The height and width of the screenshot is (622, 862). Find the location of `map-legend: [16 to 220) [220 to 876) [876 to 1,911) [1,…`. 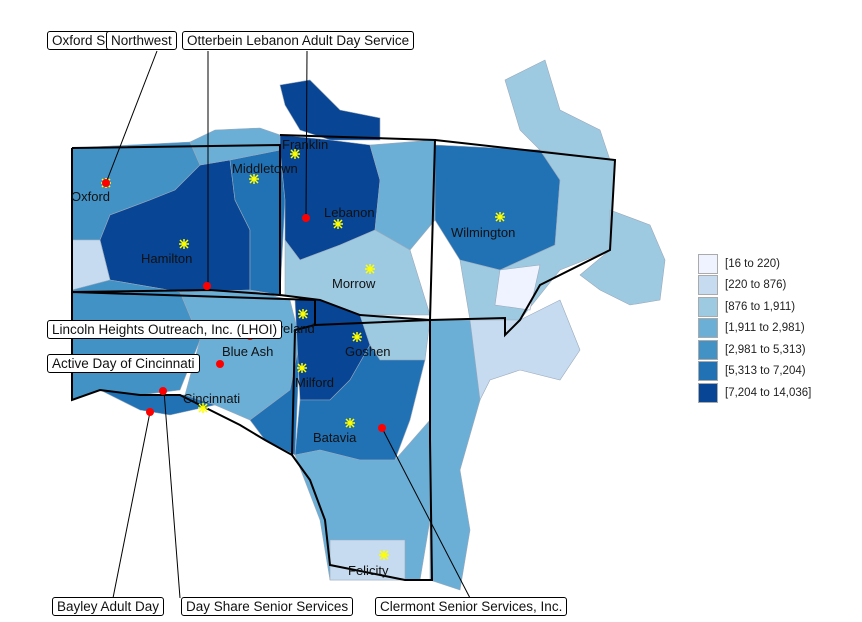

map-legend: [16 to 220) [220 to 876) [876 to 1,911) [1,… is located at coordinates (754, 328).